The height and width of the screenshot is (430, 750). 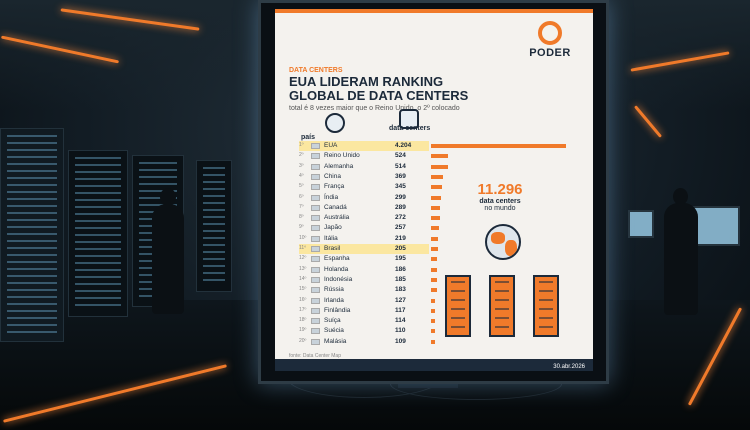 What do you see at coordinates (316, 70) in the screenshot?
I see `category-tag: DATA CENTERS` at bounding box center [316, 70].